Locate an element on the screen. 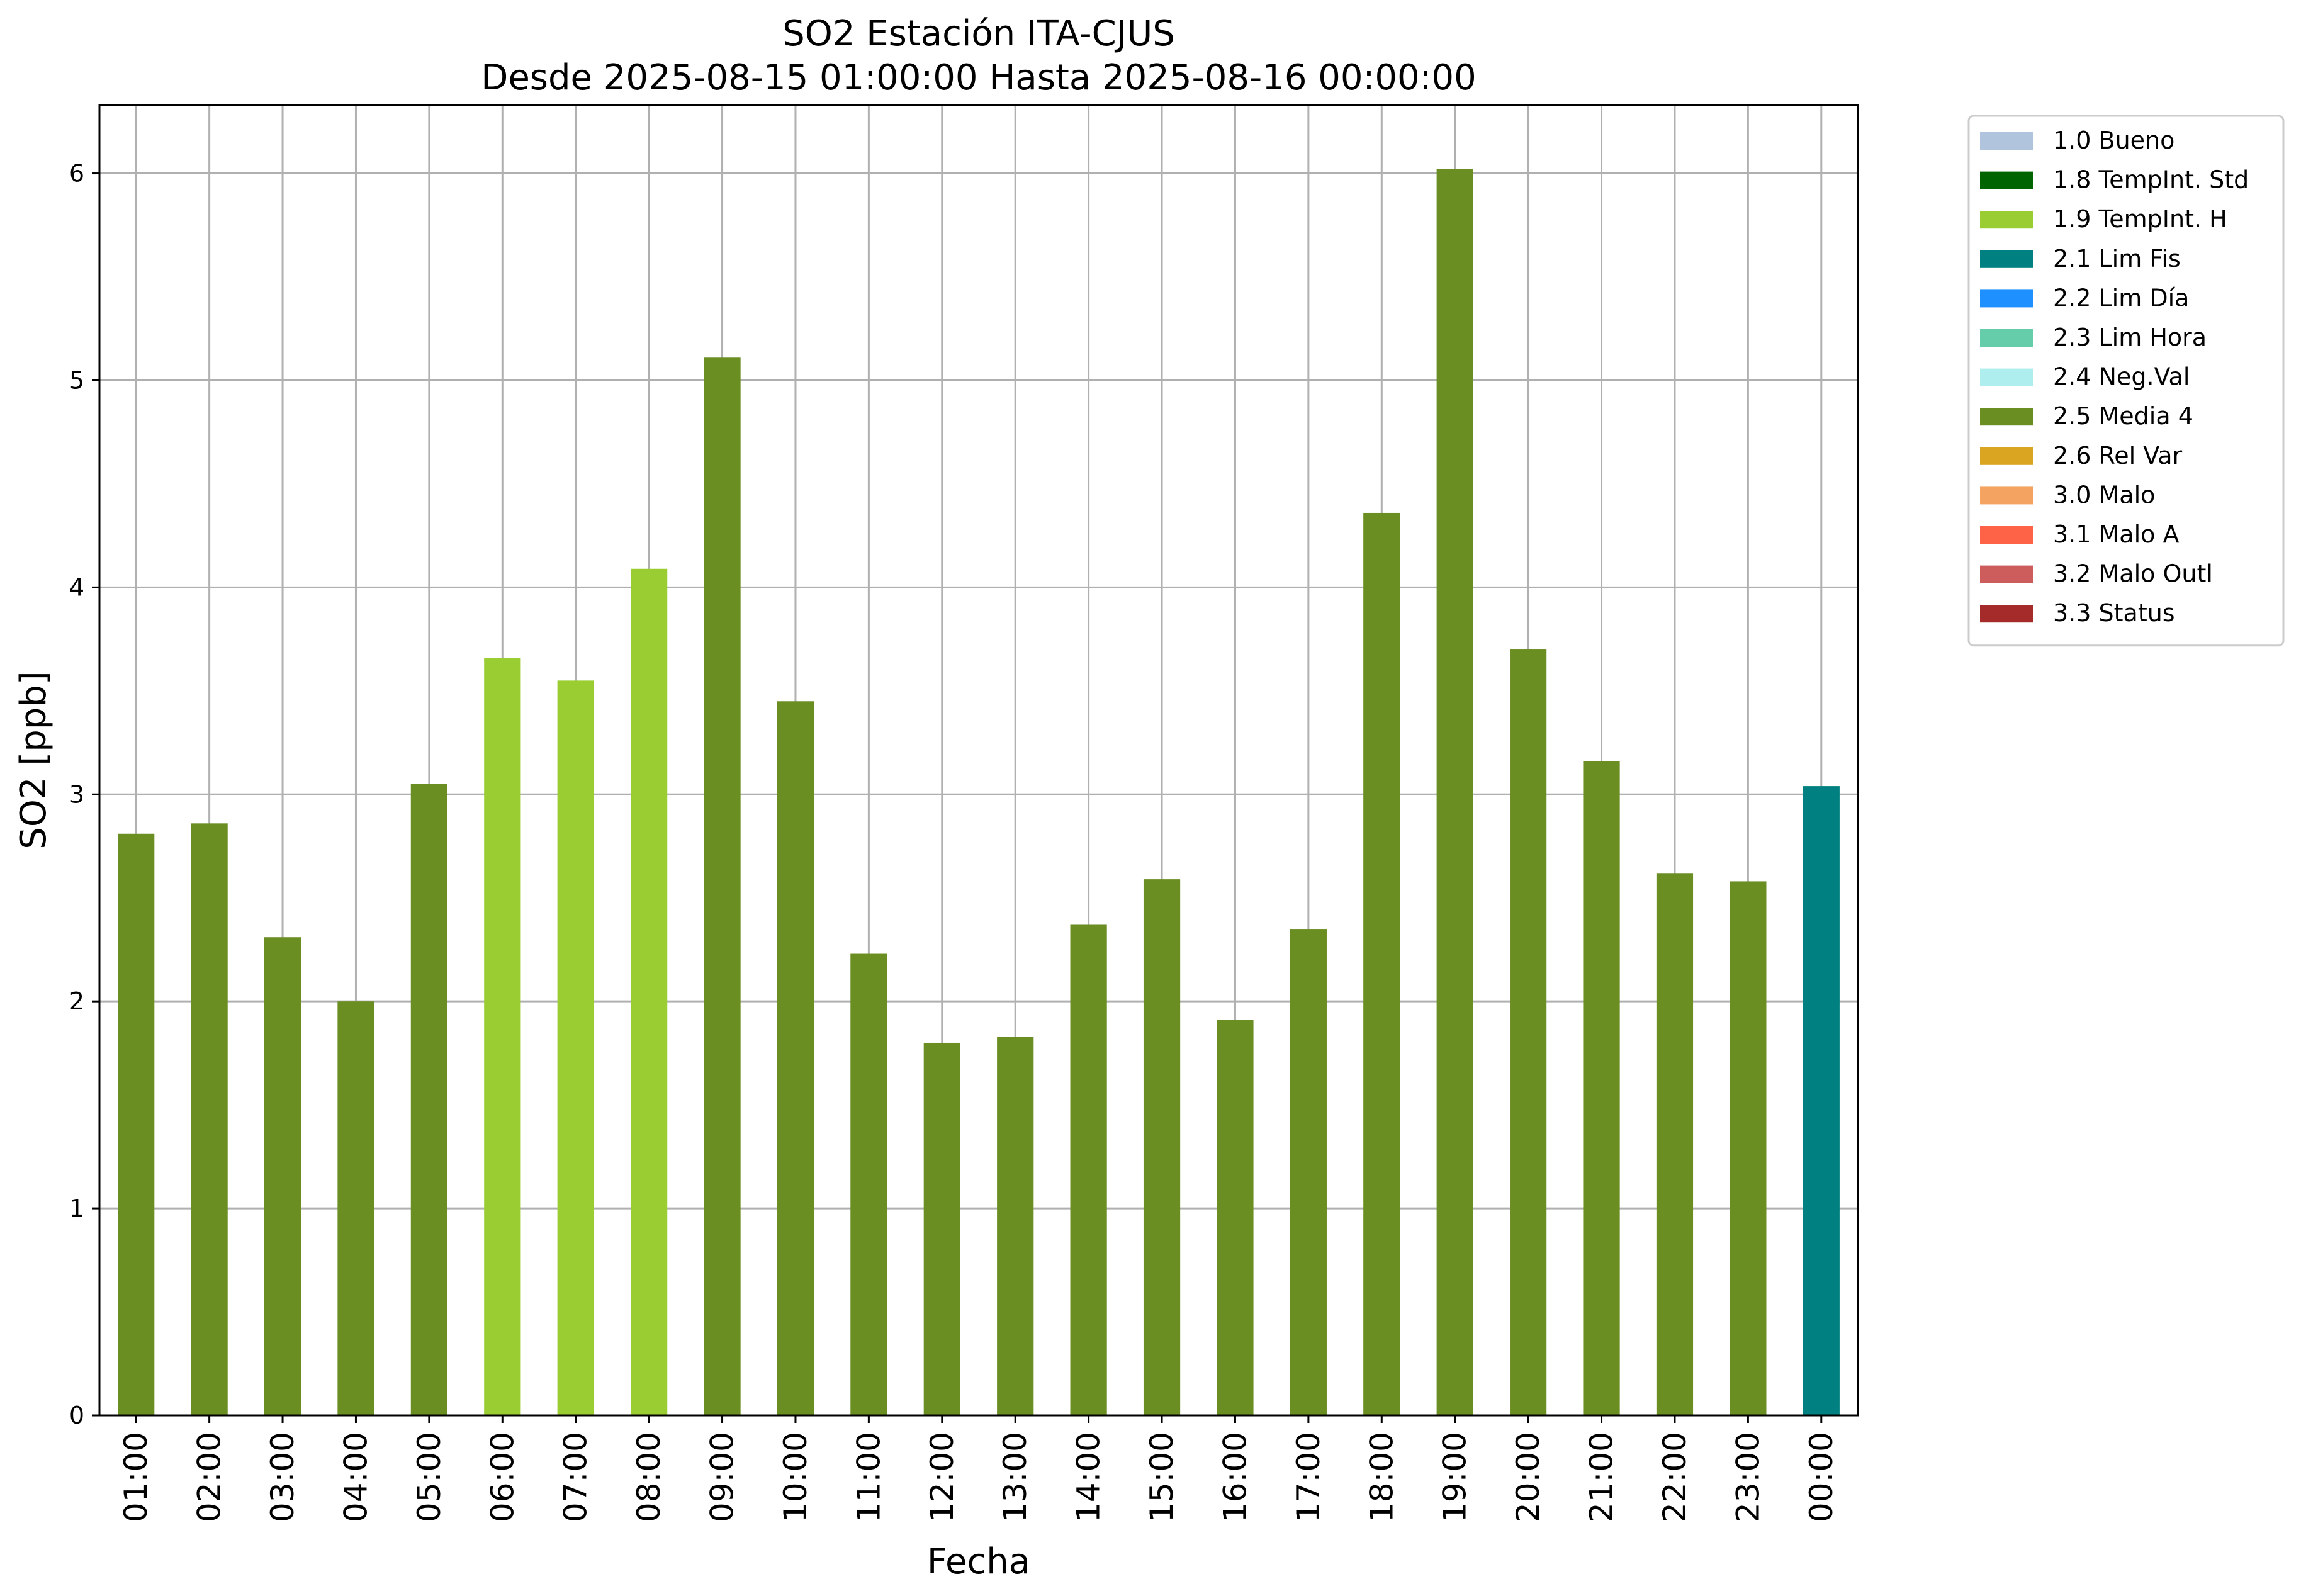 The height and width of the screenshot is (1596, 2301). x-tick-label: 07:00 is located at coordinates (576, 1477).